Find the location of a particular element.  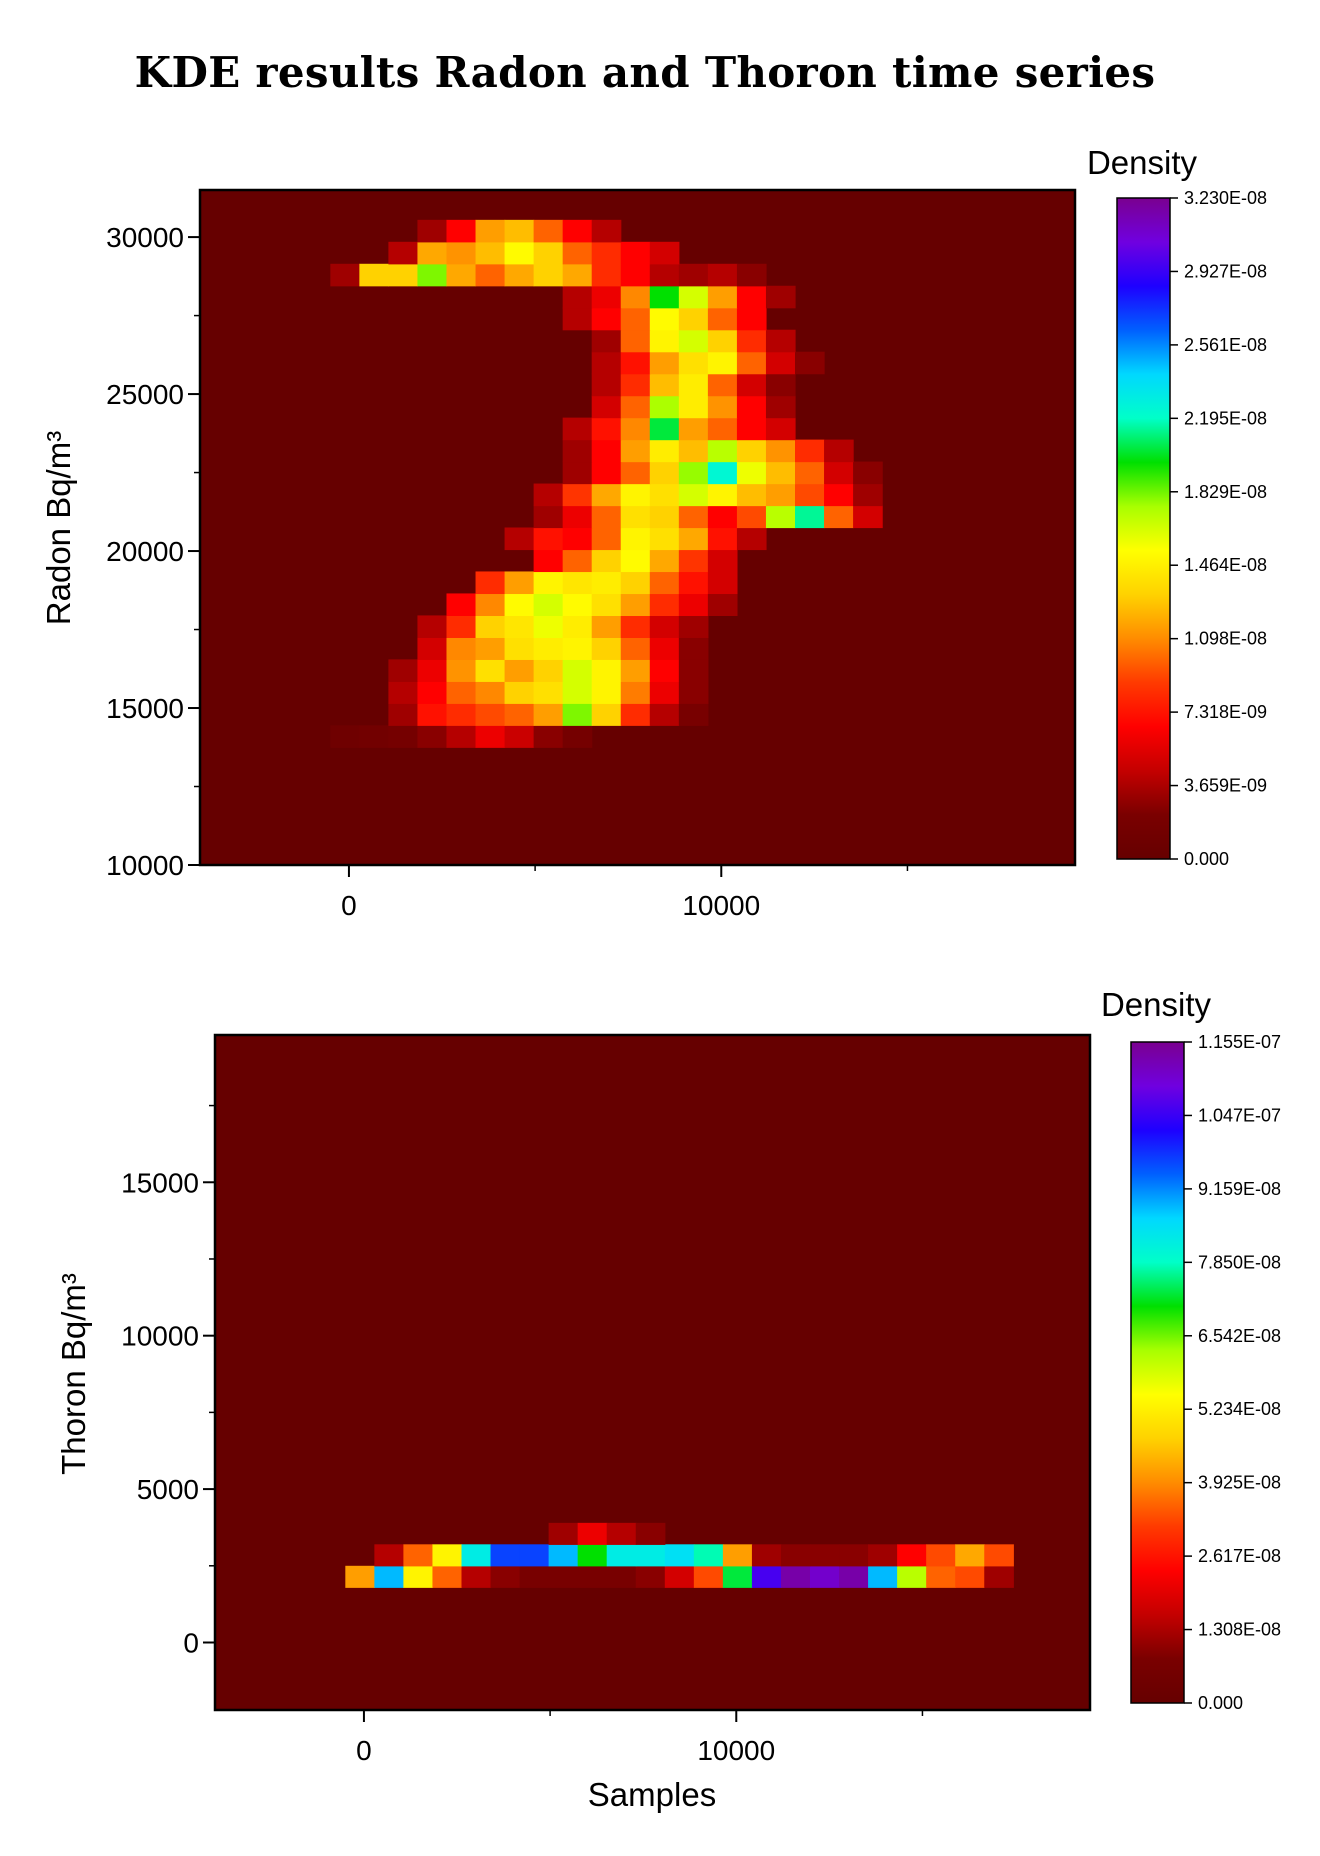

thoron-colorbar-label: 3.925E-08 is located at coordinates (1239, 1483).